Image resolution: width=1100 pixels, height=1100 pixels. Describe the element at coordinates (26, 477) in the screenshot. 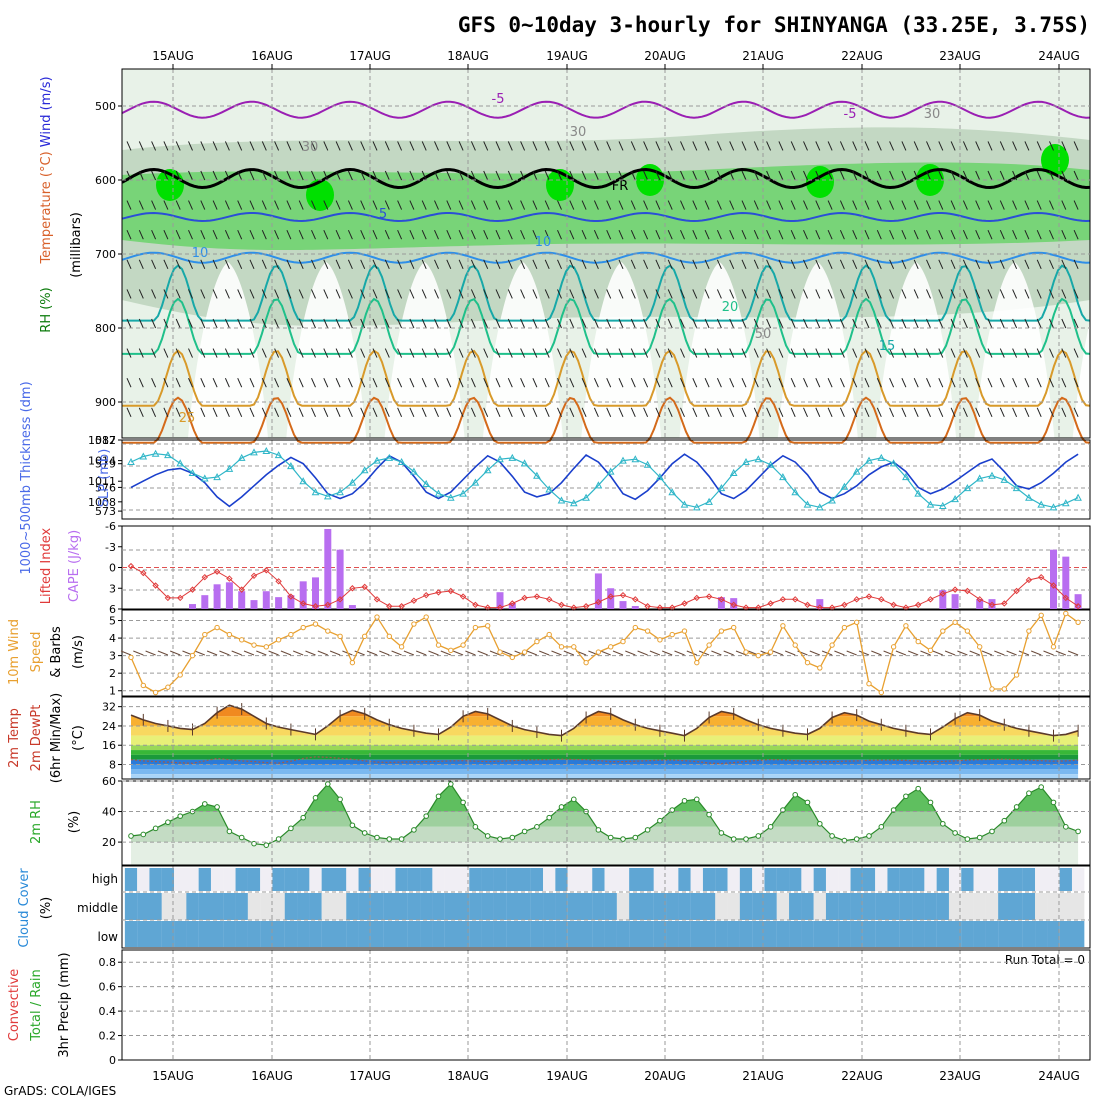

I see `thickness-ylabel-part: 1000~500mb Thickness (dm)` at that location.